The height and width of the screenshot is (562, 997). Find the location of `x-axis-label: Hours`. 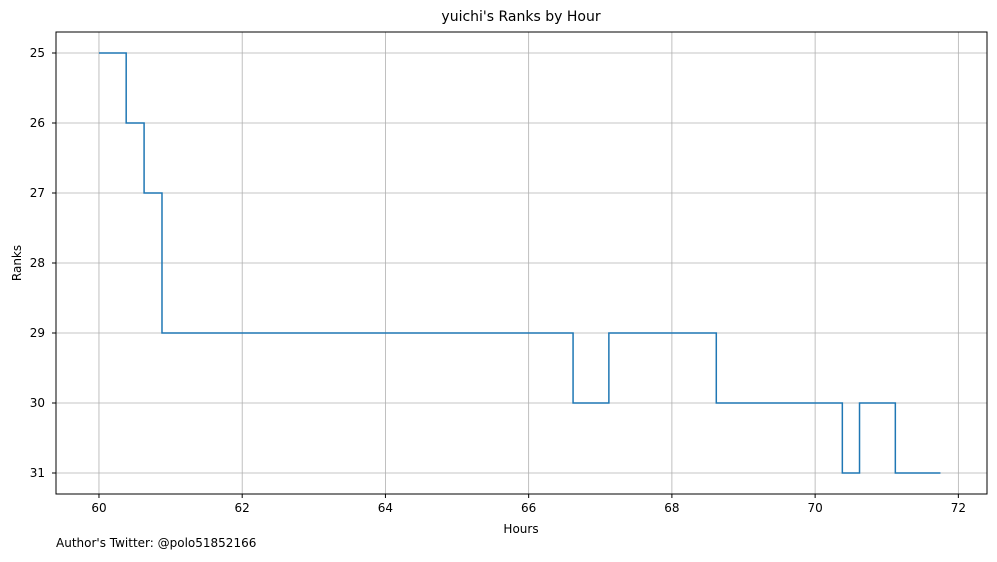

x-axis-label: Hours is located at coordinates (520, 529).